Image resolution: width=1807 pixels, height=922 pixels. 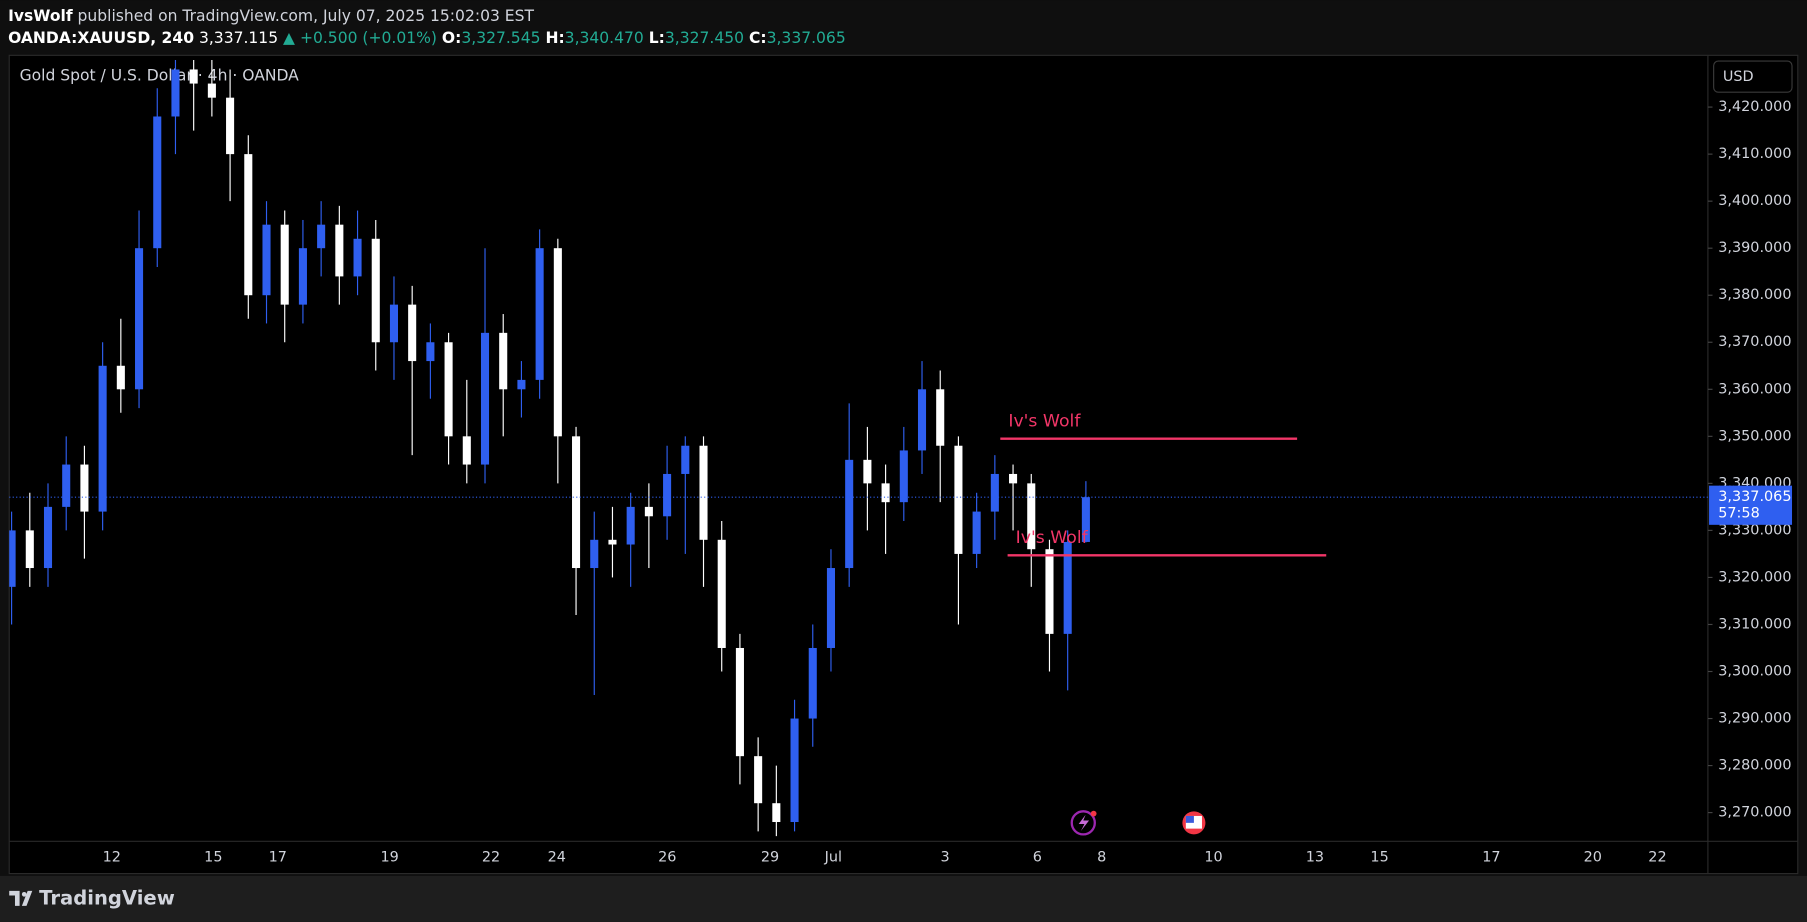 What do you see at coordinates (1754, 154) in the screenshot?
I see `y-tick-label: 3,410.000` at bounding box center [1754, 154].